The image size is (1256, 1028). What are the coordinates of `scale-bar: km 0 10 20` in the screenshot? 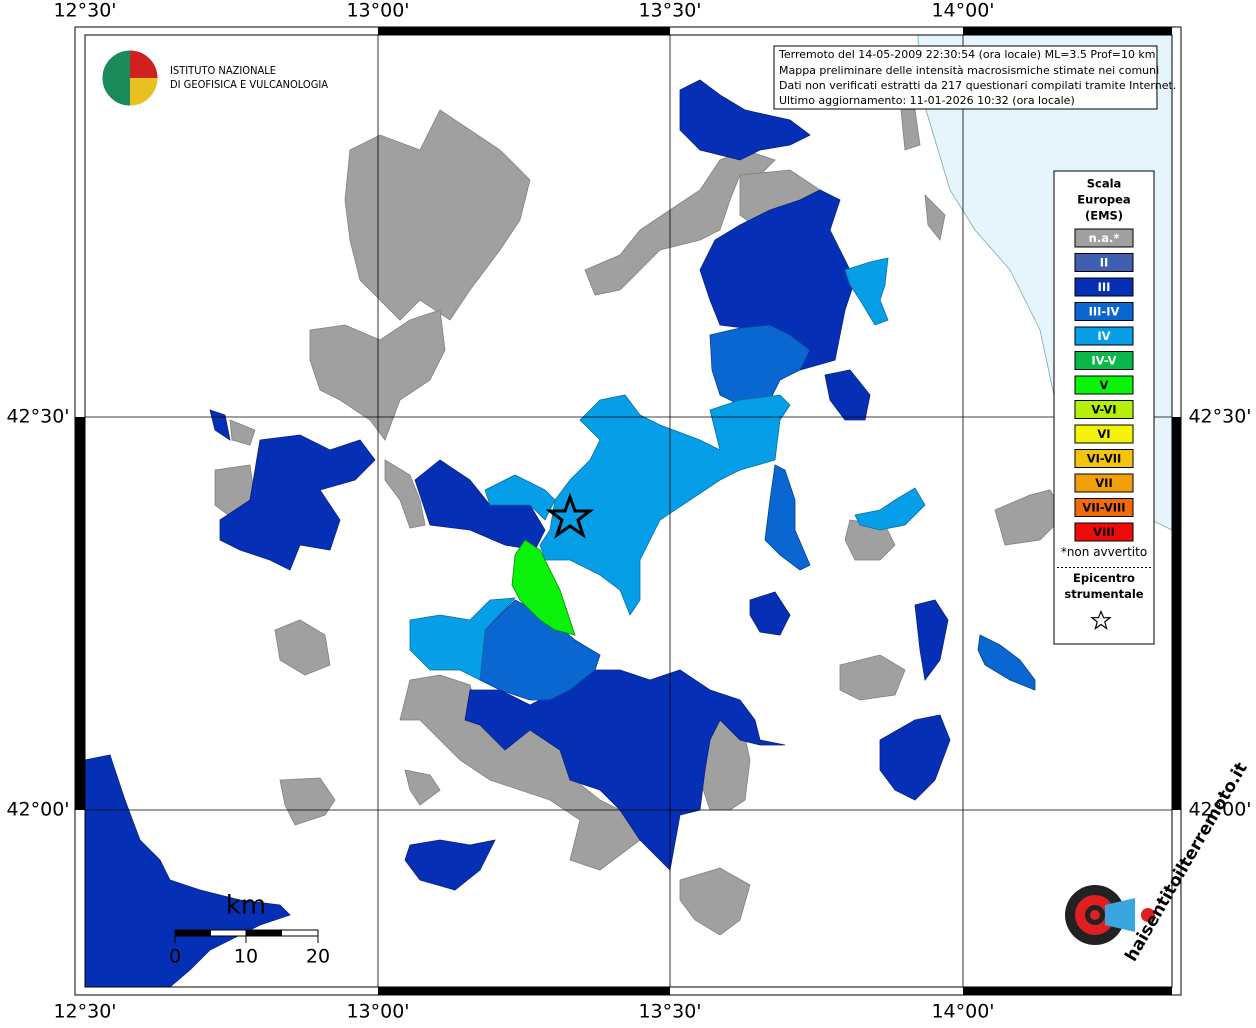 It's located at (249, 929).